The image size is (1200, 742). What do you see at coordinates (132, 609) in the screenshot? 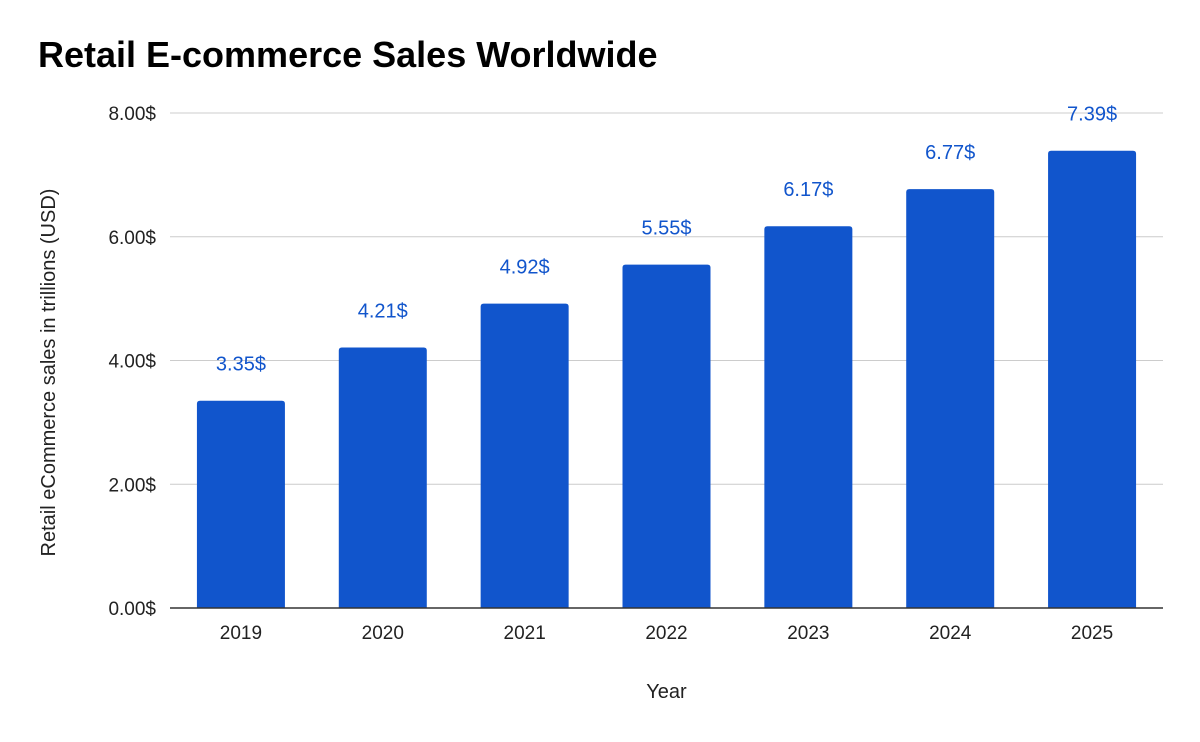
I see `y-tick-label: 0.00$` at bounding box center [132, 609].